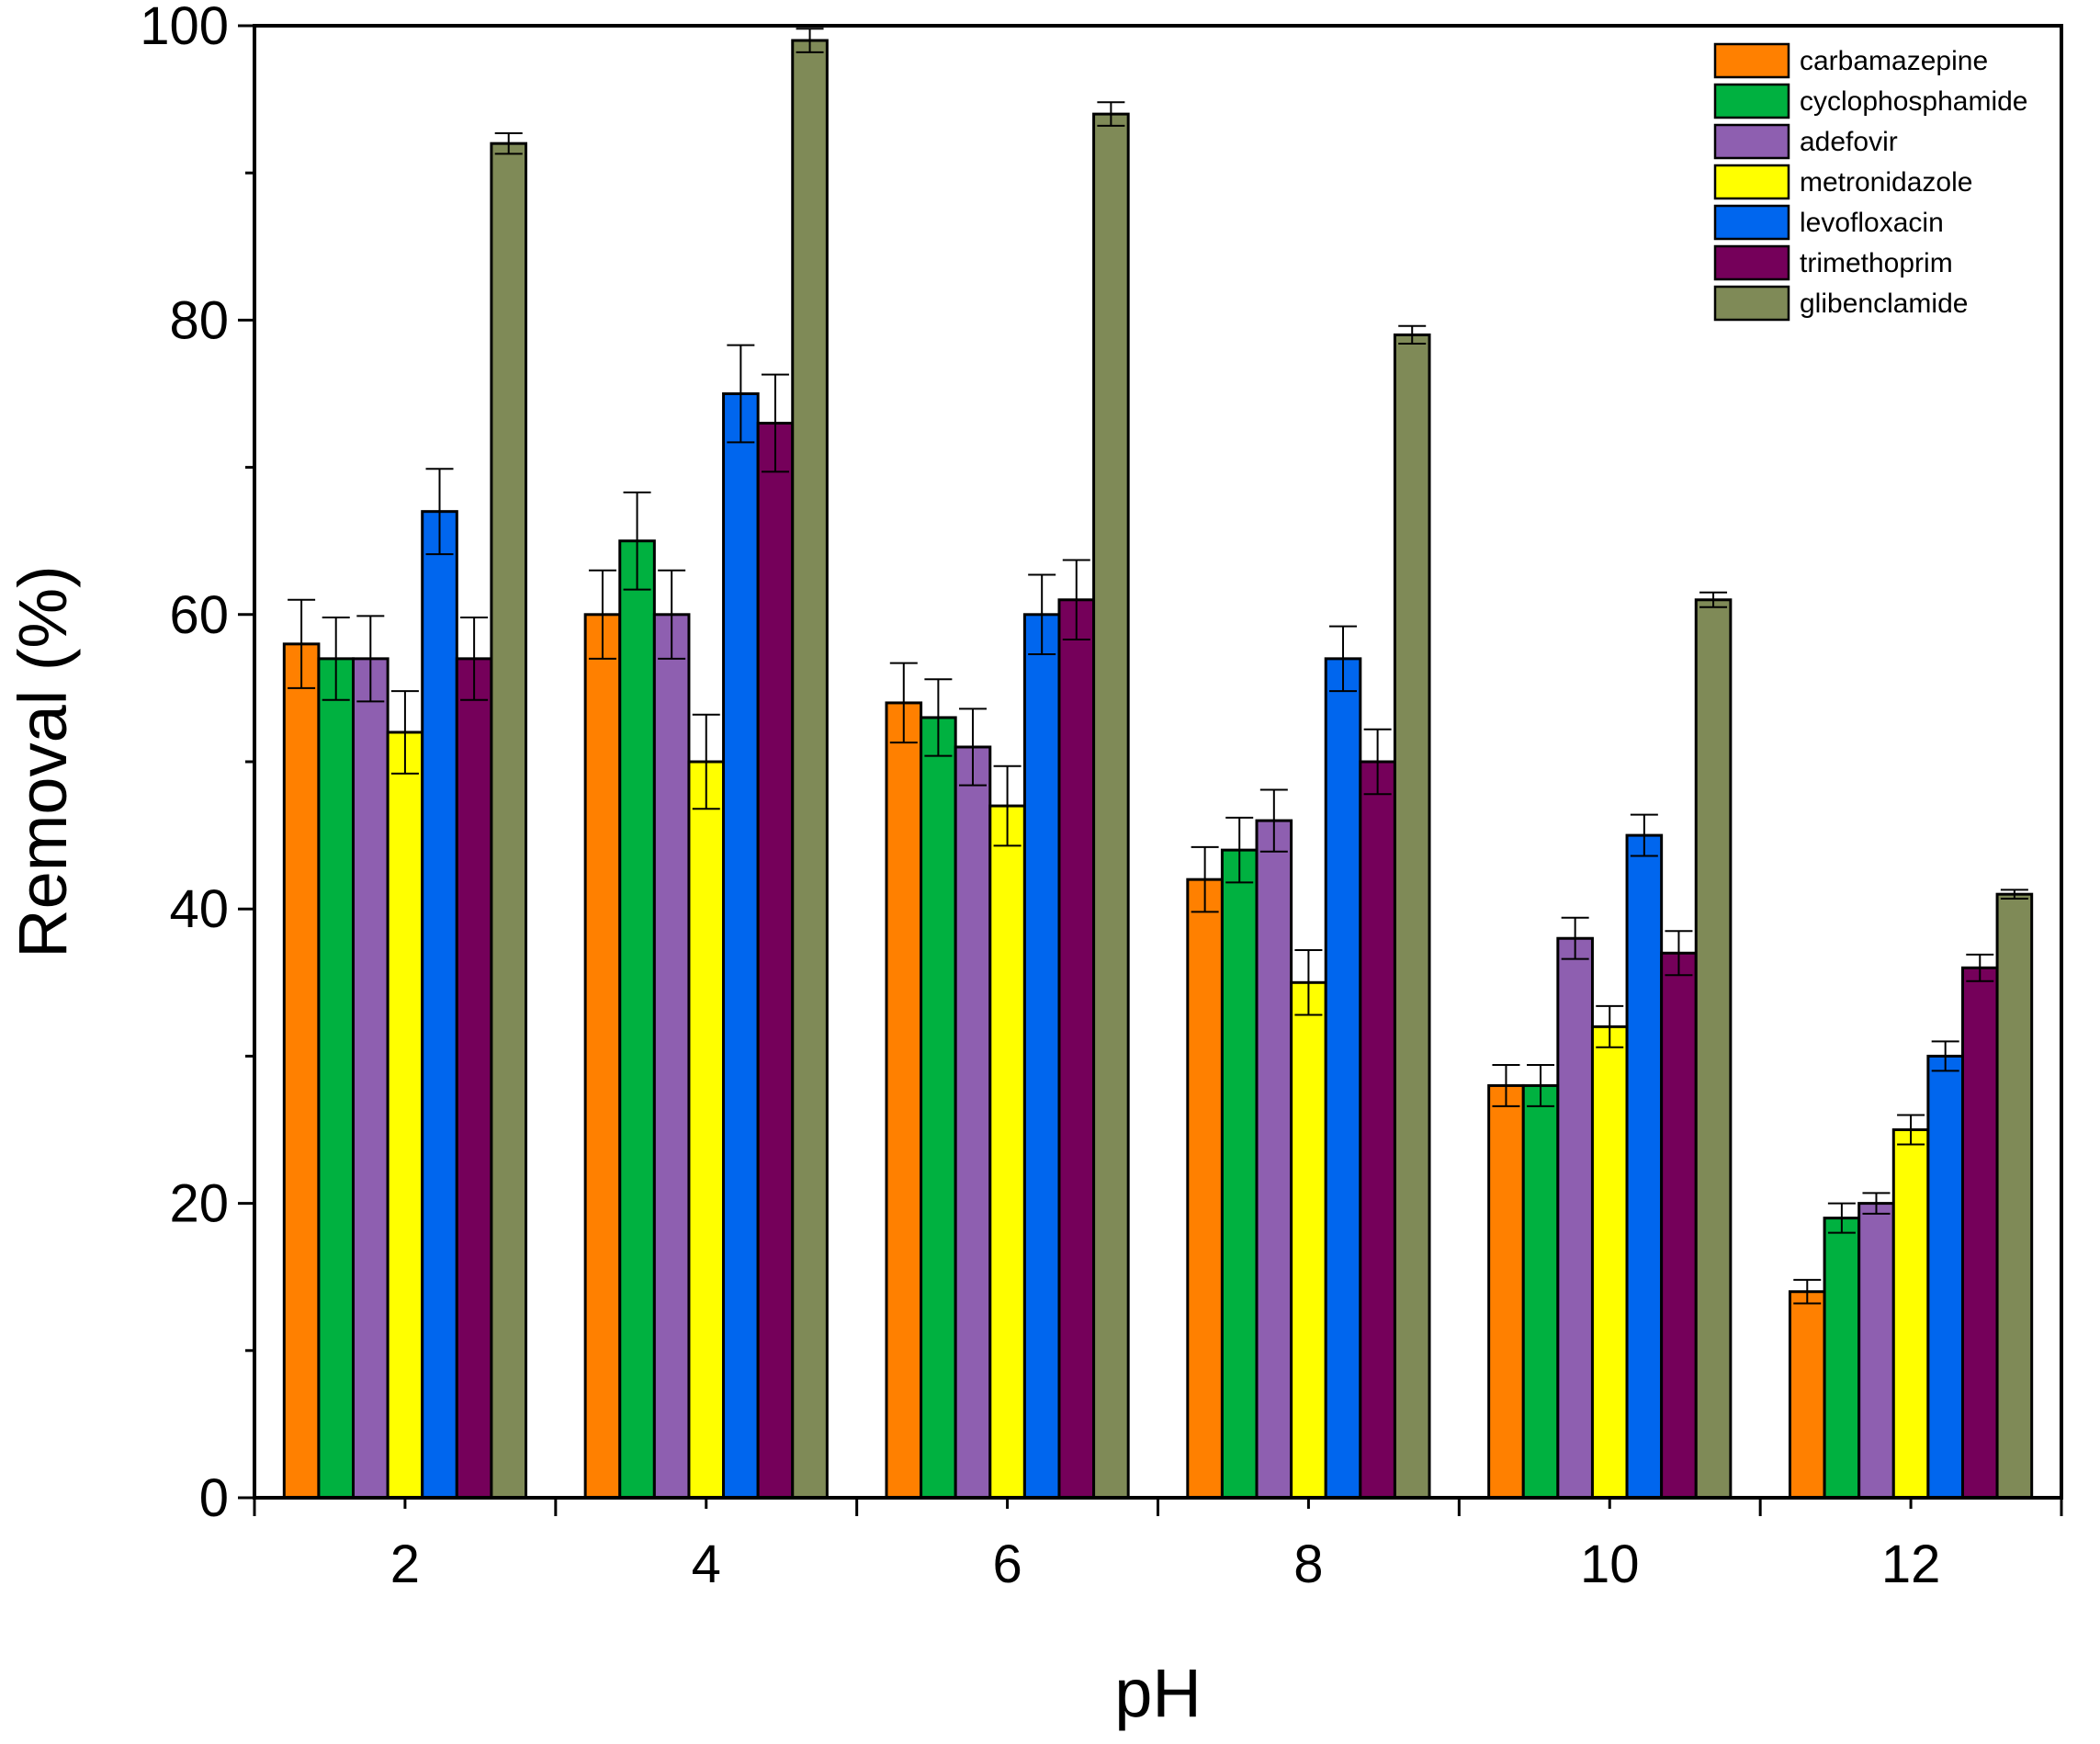 The height and width of the screenshot is (1744, 2100). I want to click on y-axis-title: Removal (%), so click(43, 761).